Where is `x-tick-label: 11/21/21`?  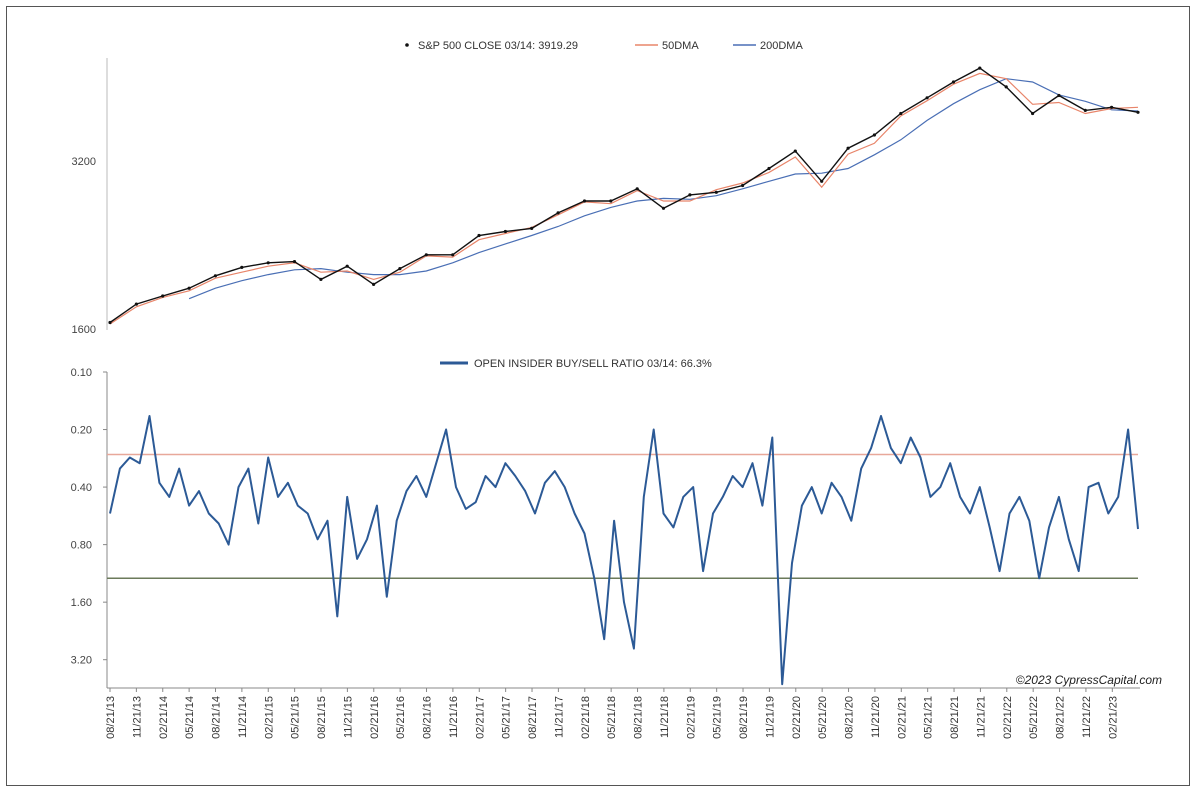
x-tick-label: 11/21/21 is located at coordinates (981, 717).